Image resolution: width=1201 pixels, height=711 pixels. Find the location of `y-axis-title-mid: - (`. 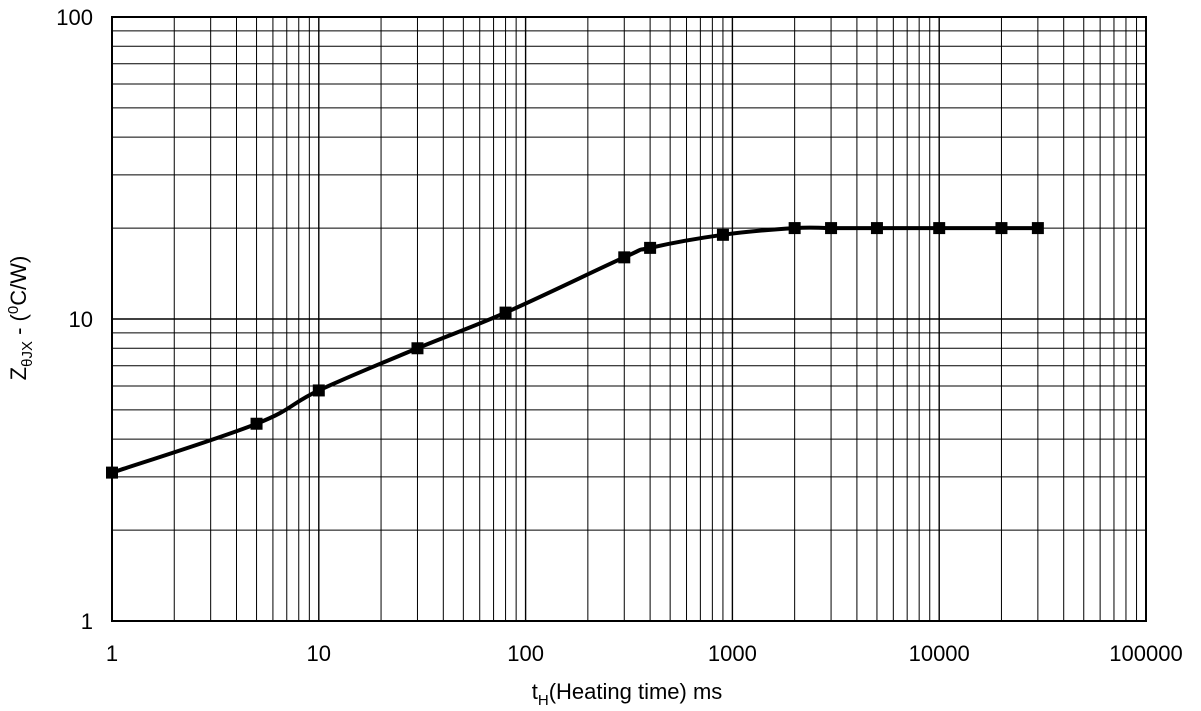

y-axis-title-mid: - ( is located at coordinates (18, 327).